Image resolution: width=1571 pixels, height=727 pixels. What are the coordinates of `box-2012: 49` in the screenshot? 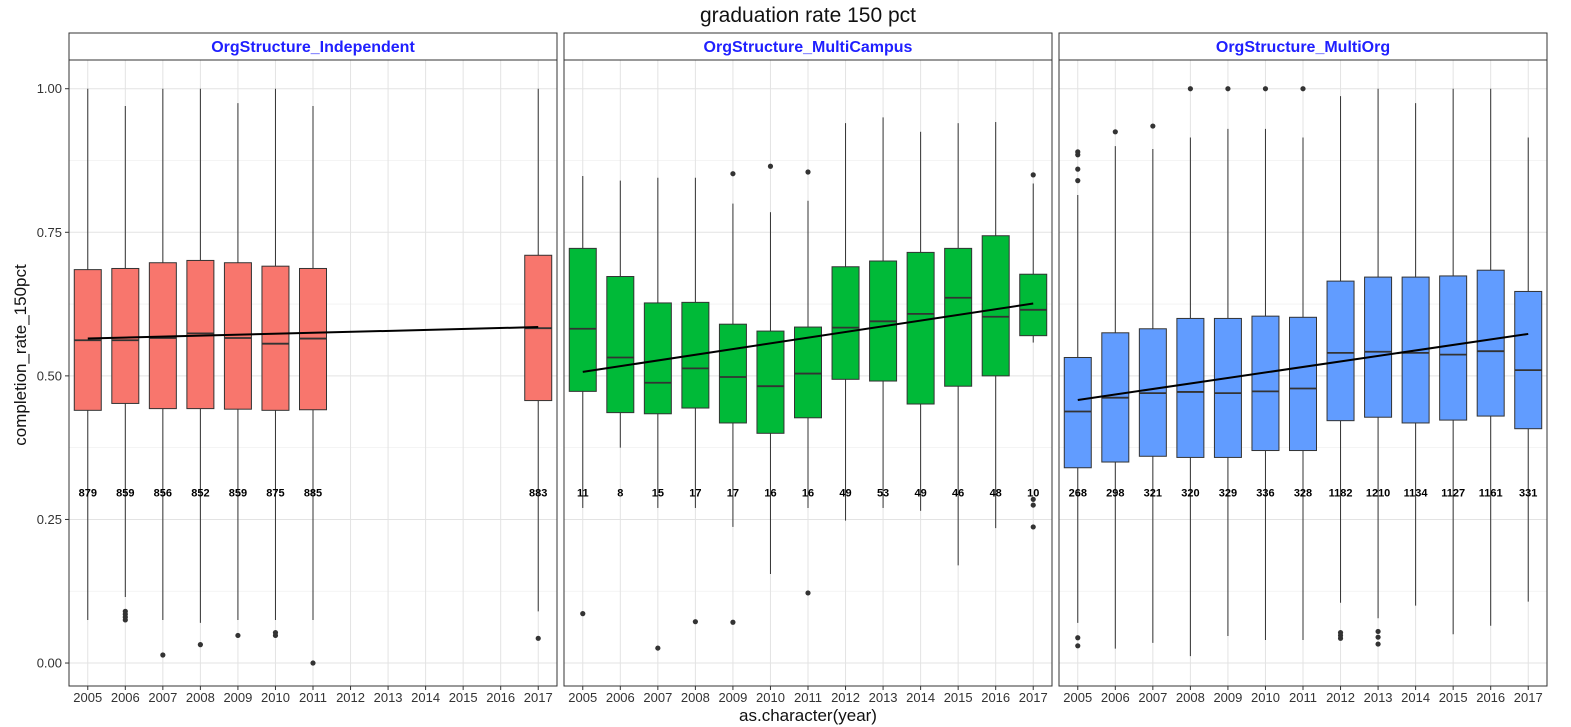 It's located at (845, 322).